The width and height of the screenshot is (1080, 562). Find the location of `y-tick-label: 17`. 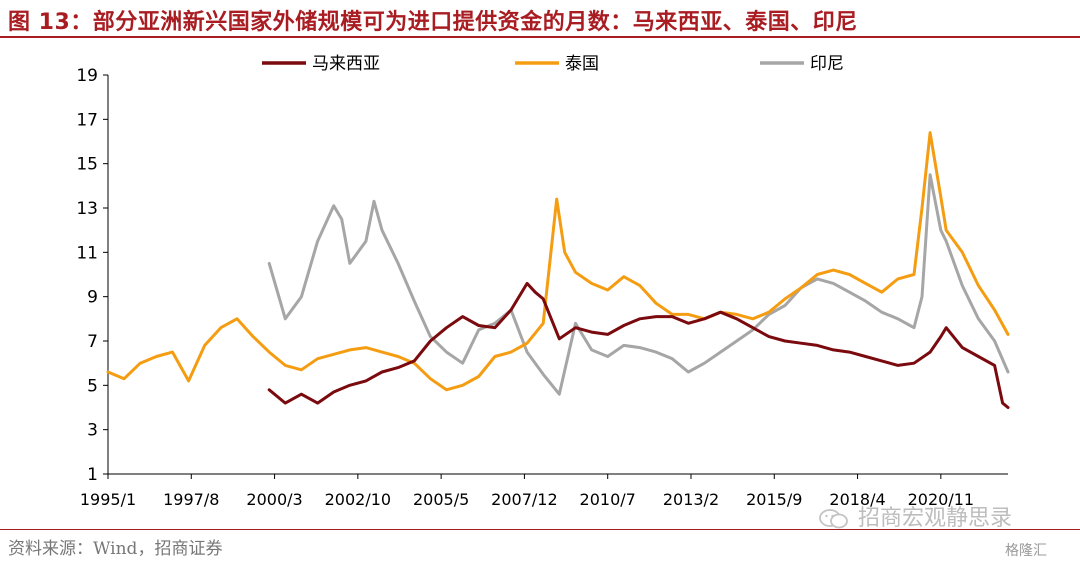

y-tick-label: 17 is located at coordinates (87, 120).